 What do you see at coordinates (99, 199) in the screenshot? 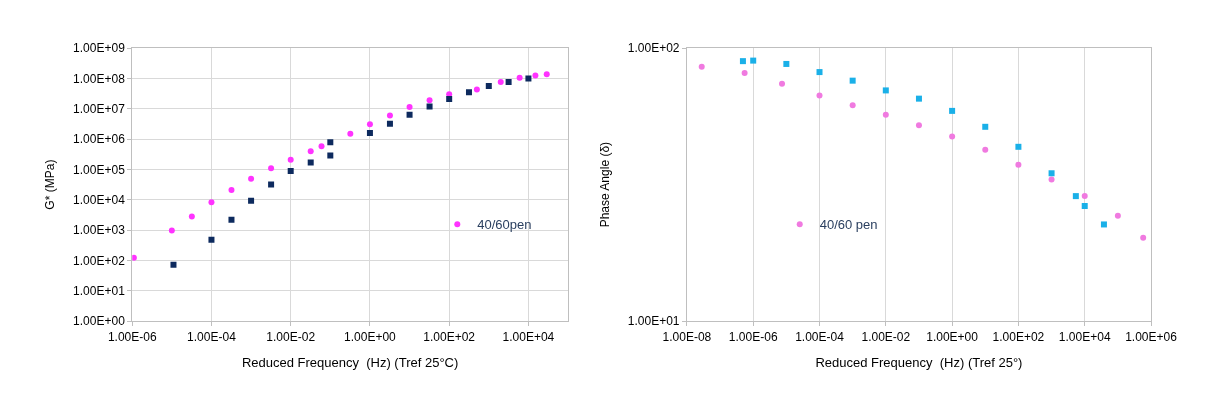
I see `y-tick-label: 1.00E+04` at bounding box center [99, 199].